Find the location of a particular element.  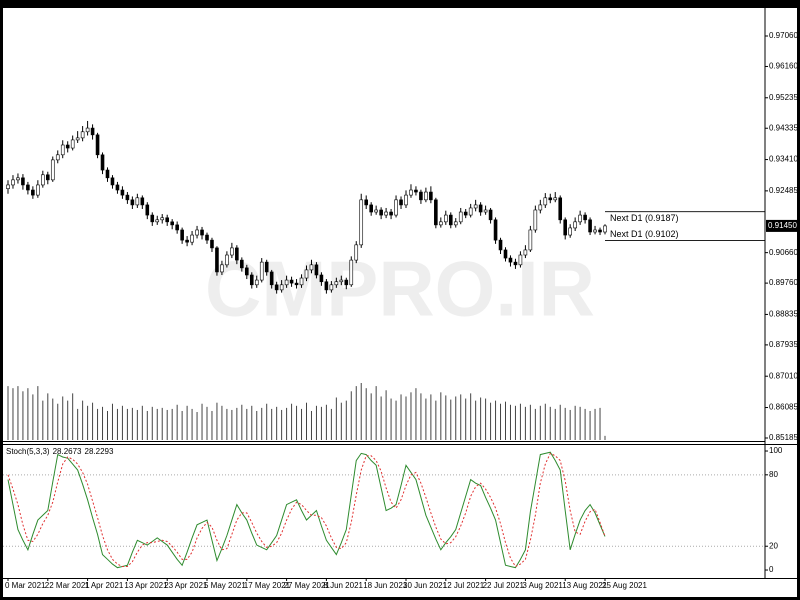

current-price-label: 0.91450 is located at coordinates (782, 225).